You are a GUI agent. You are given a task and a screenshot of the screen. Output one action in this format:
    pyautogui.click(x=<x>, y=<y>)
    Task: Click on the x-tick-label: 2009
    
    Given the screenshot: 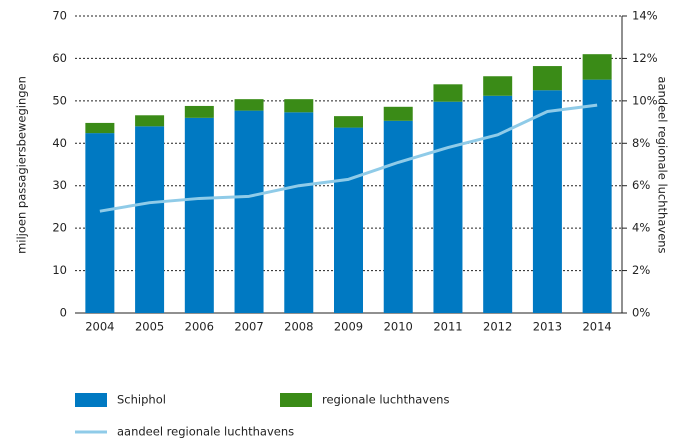 What is the action you would take?
    pyautogui.click(x=348, y=327)
    